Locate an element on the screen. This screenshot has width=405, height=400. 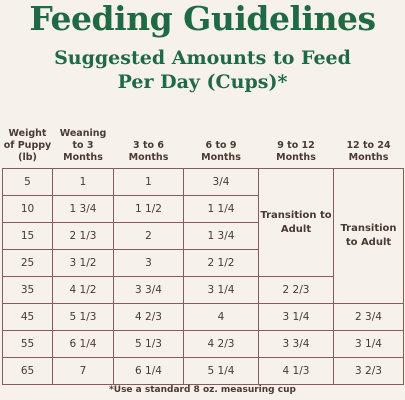
cell-6-9: 4 2/3 is located at coordinates (221, 344).